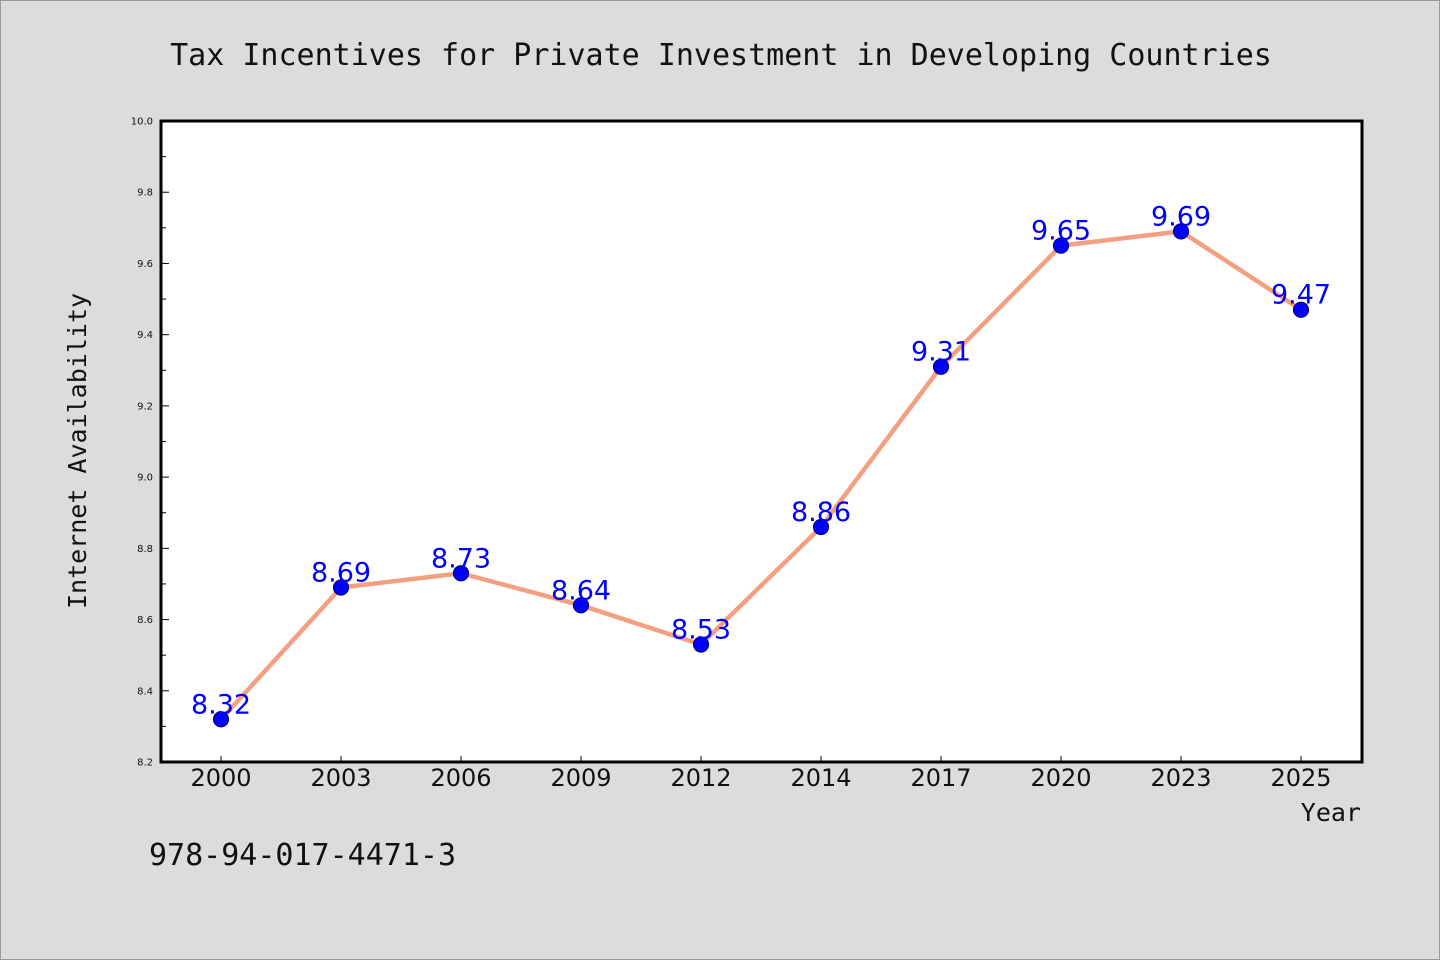  I want to click on y-tick-label: 8.6, so click(145, 620).